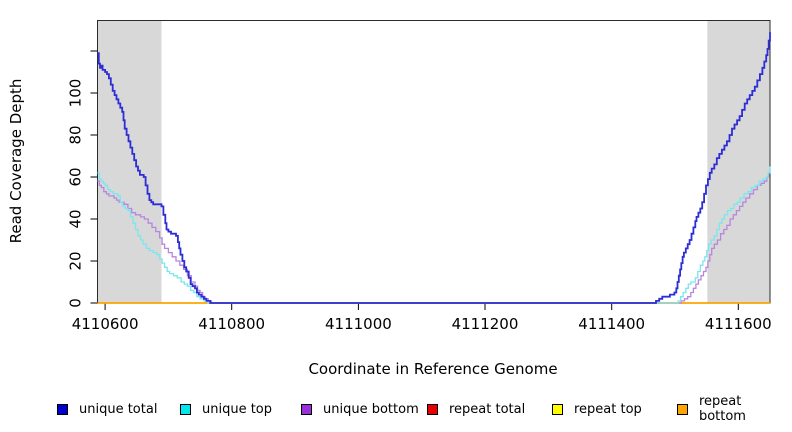  I want to click on legend-swatch-unique-bottom, so click(306, 409).